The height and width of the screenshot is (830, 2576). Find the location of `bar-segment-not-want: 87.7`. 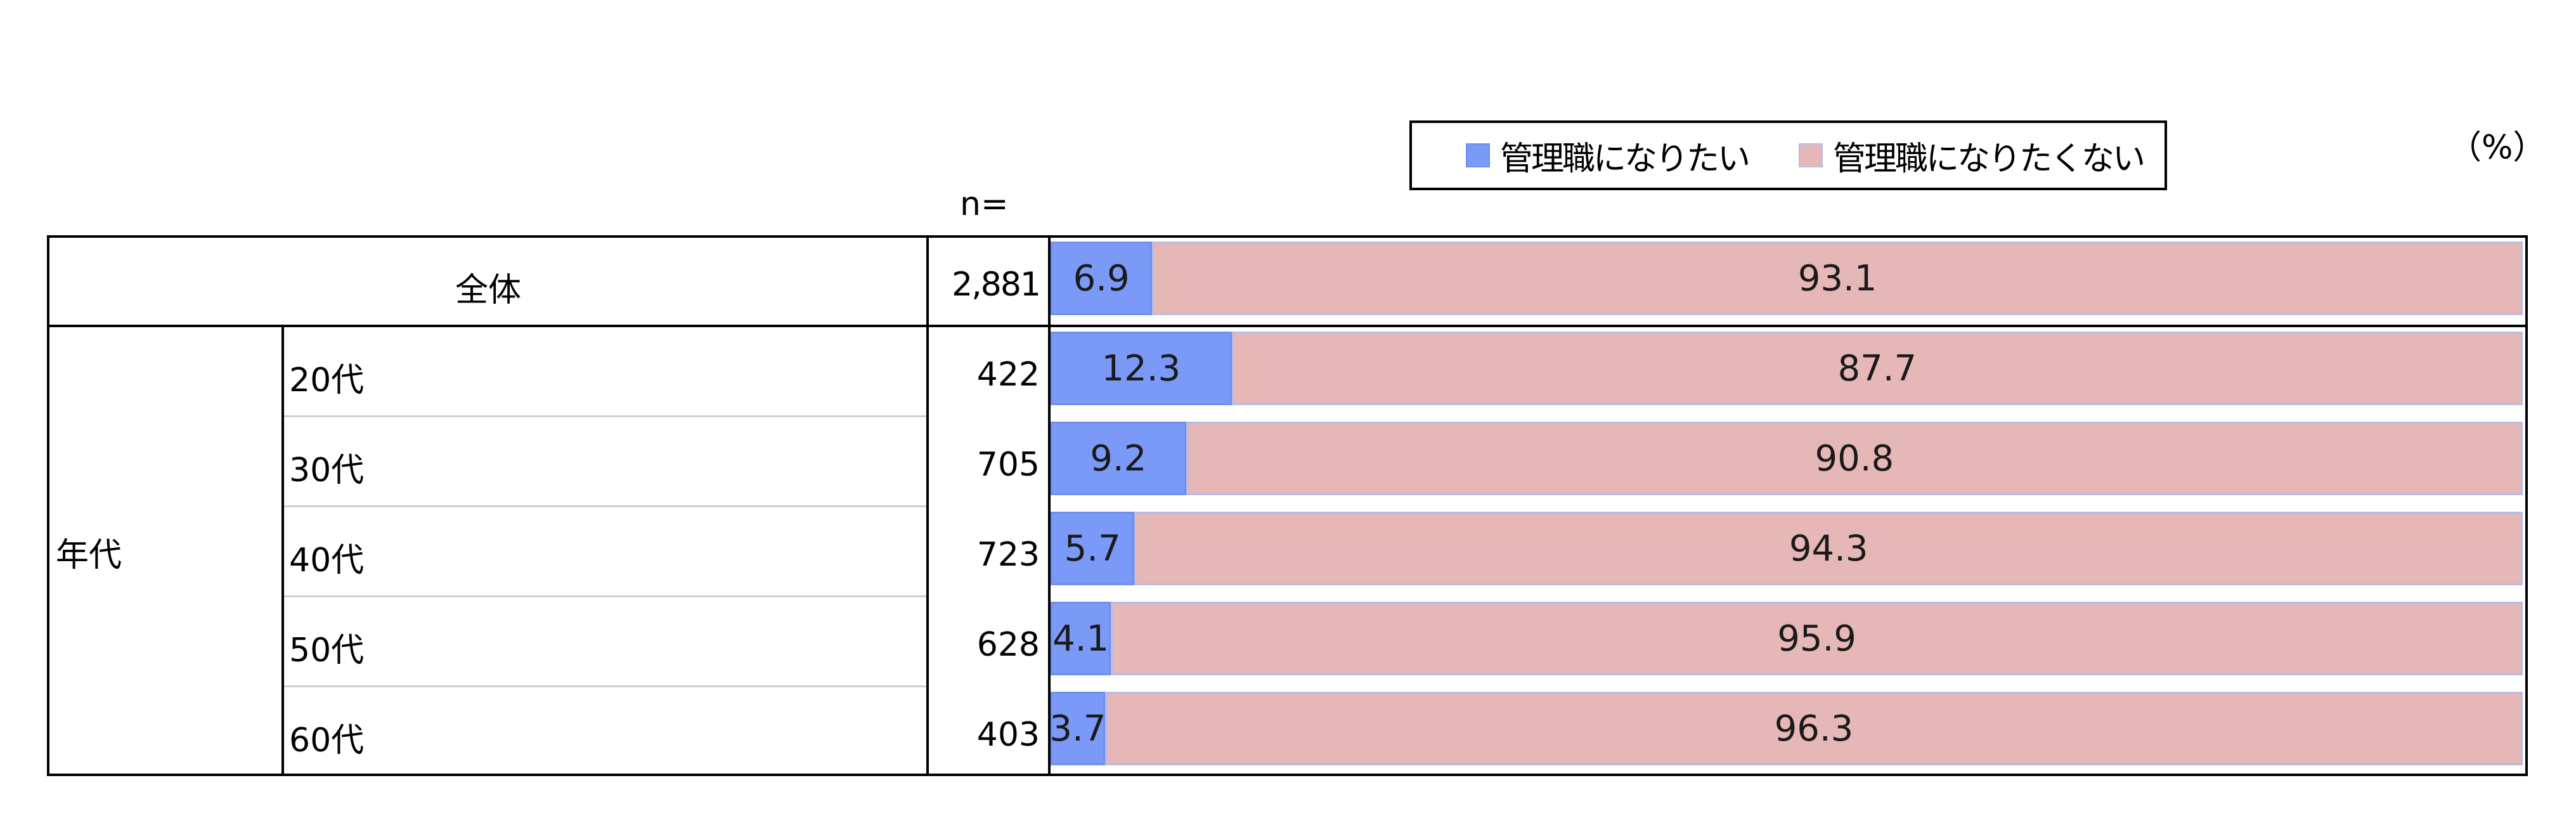

bar-segment-not-want: 87.7 is located at coordinates (1877, 368).